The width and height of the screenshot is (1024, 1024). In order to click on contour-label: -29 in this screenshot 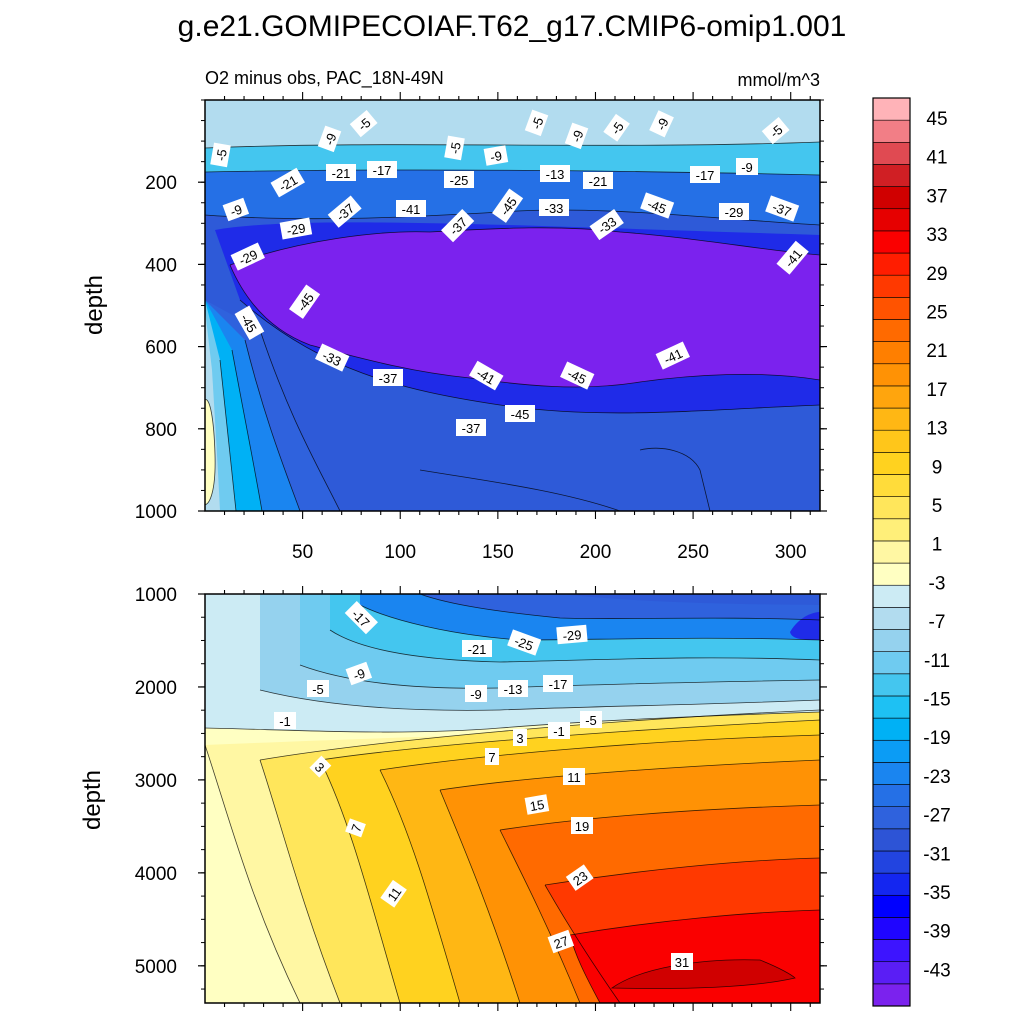, I will do `click(734, 211)`.